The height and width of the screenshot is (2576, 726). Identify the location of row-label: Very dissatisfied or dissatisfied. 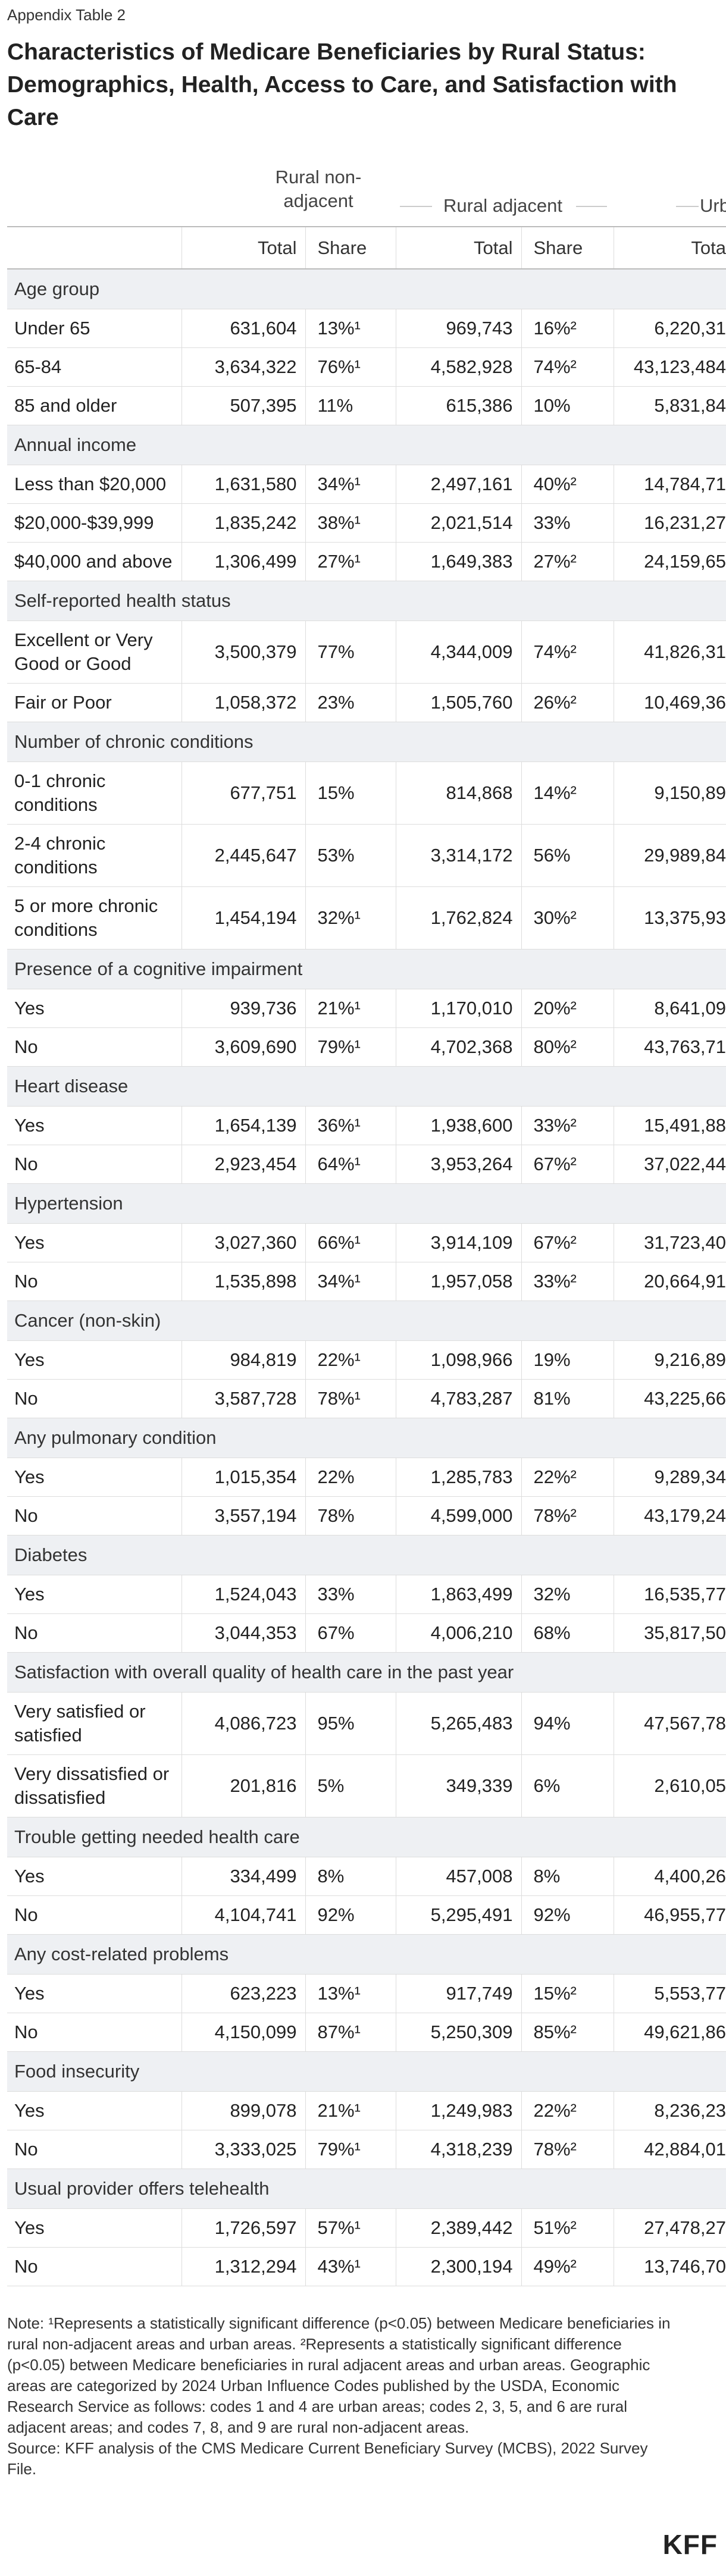
(95, 1785).